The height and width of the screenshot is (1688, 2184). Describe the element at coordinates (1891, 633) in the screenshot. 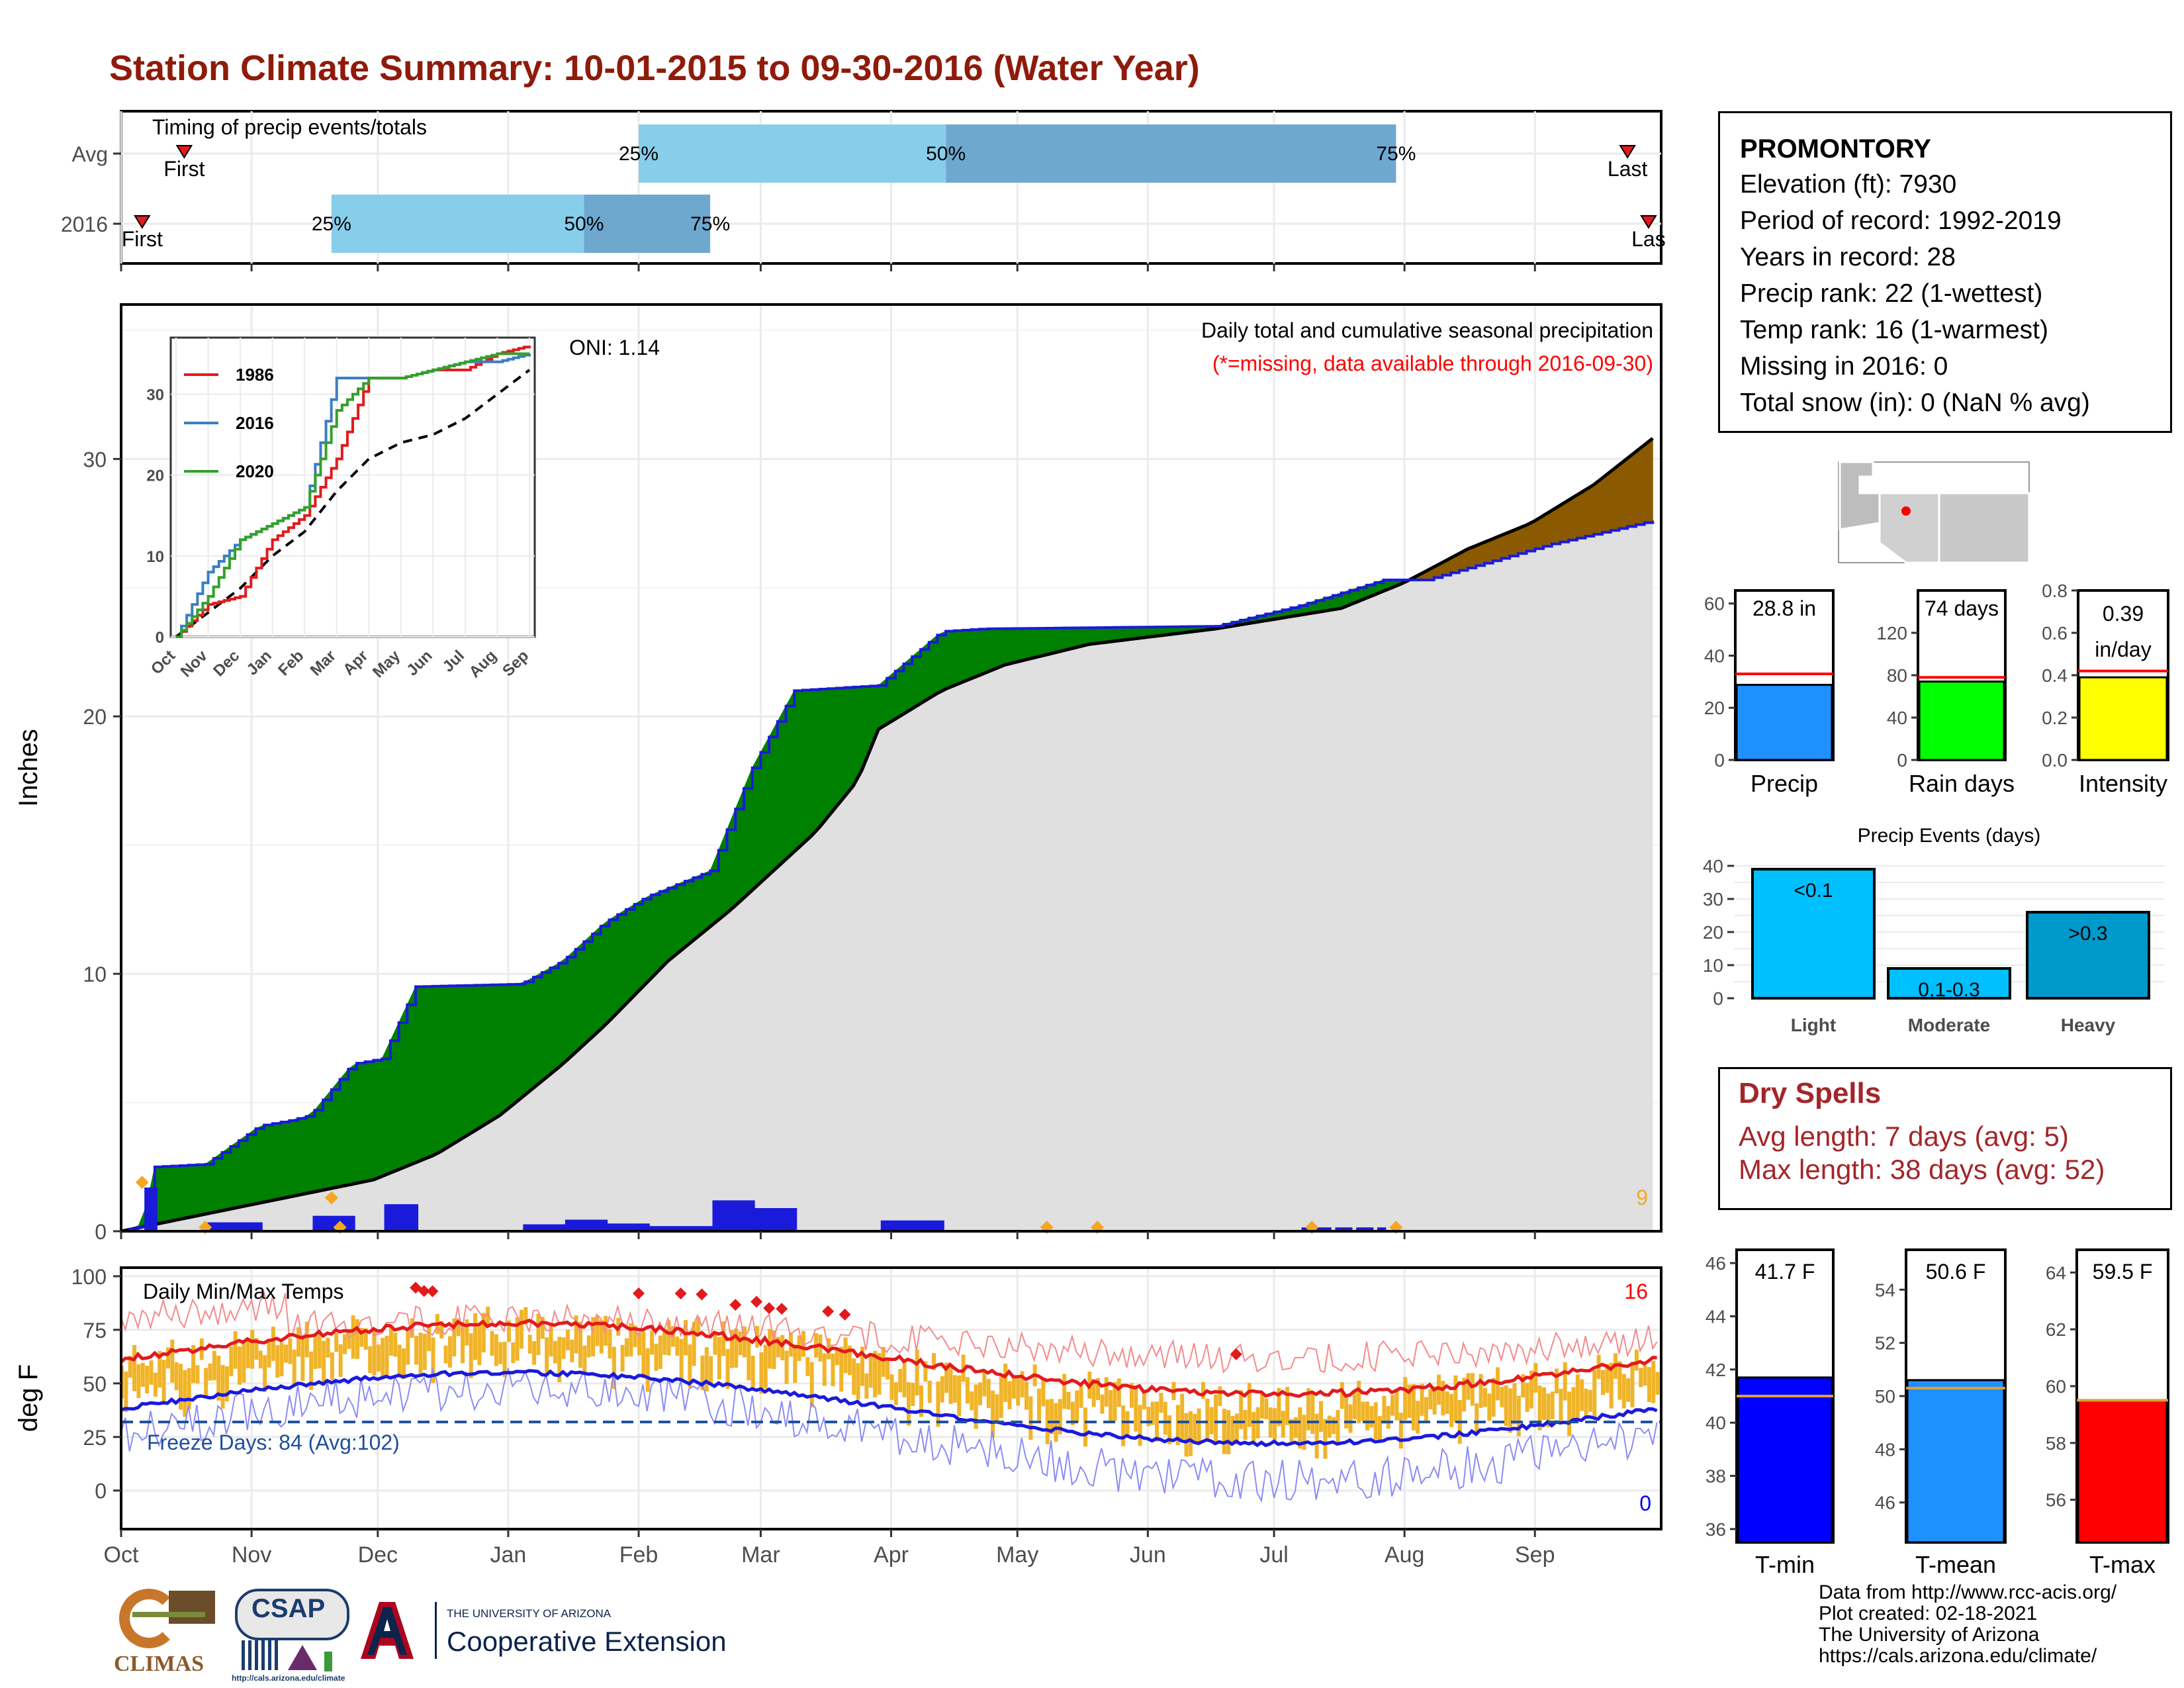

I see `gauge-tick-label: 120` at that location.